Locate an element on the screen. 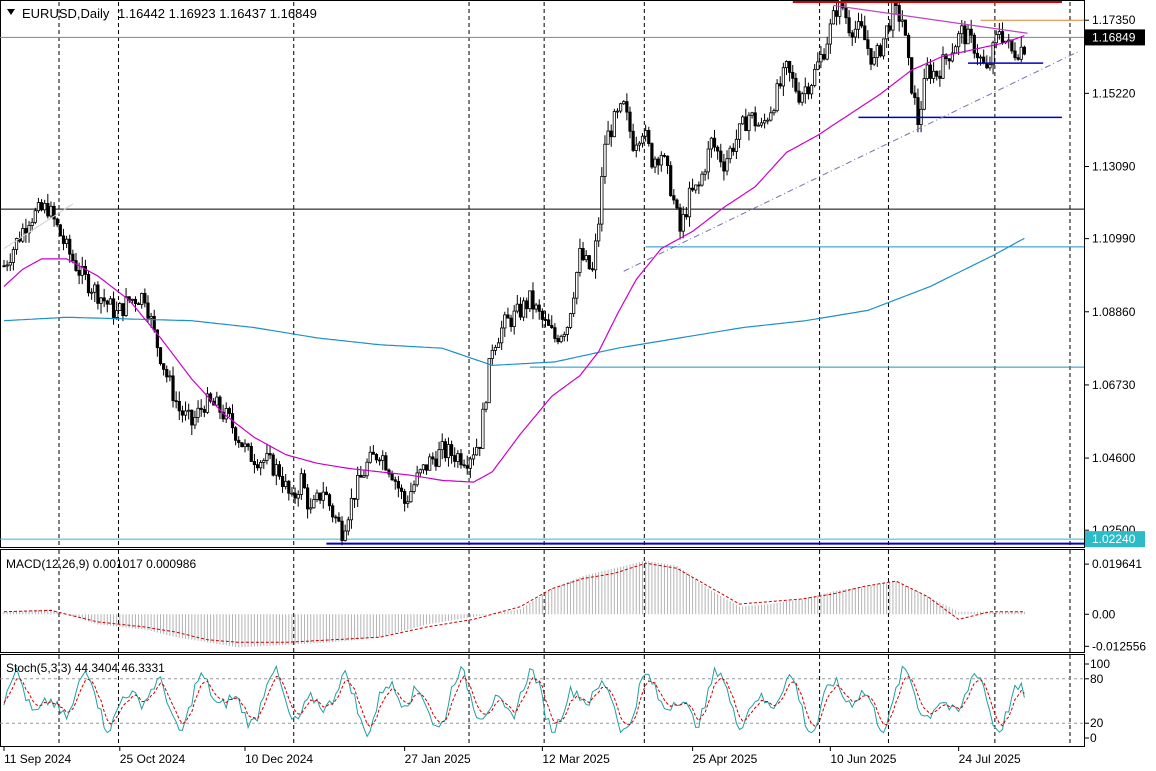 The height and width of the screenshot is (771, 1156). stoch-pane is located at coordinates (542, 700).